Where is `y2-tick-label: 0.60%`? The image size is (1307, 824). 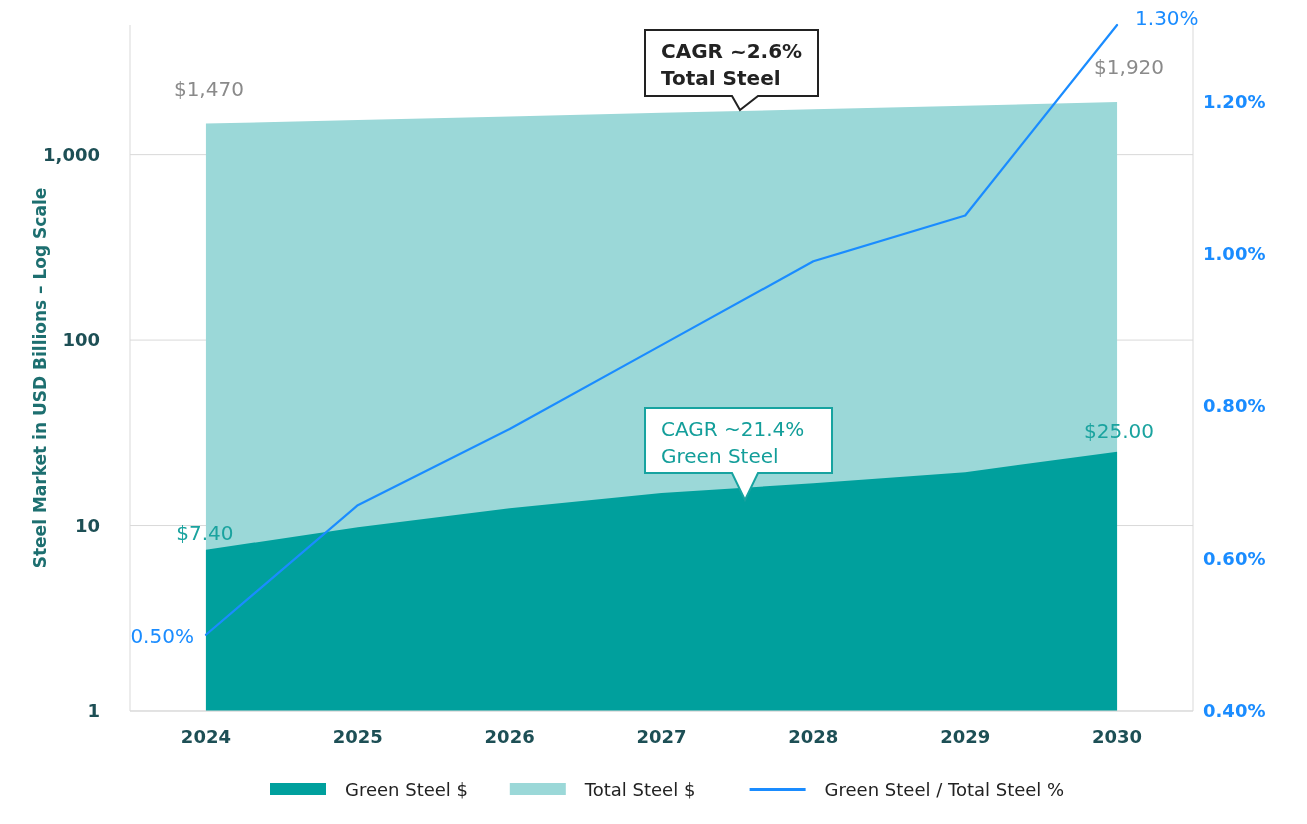
y2-tick-label: 0.60% is located at coordinates (1234, 558).